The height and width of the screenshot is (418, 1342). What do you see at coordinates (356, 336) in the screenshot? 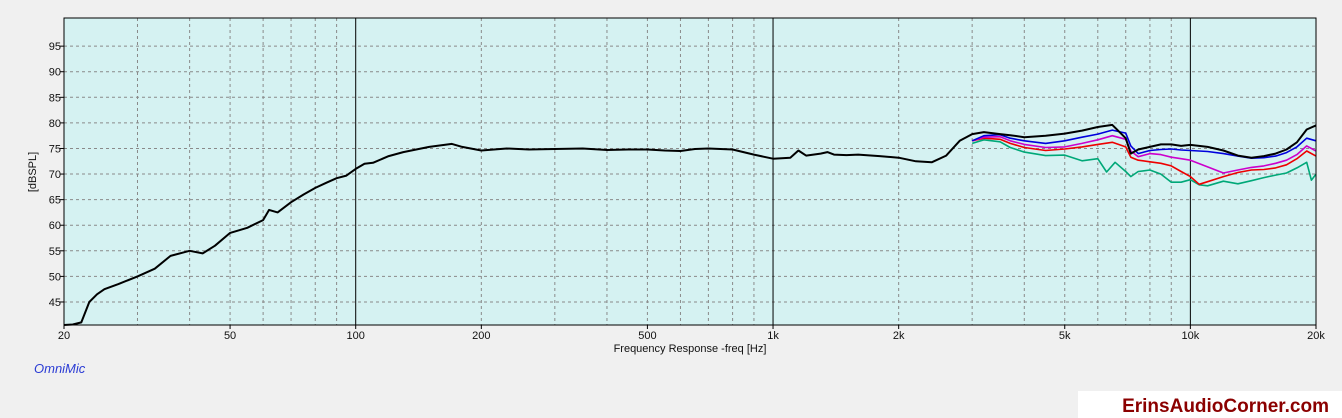
I see `x-tick-label: 100` at bounding box center [356, 336].